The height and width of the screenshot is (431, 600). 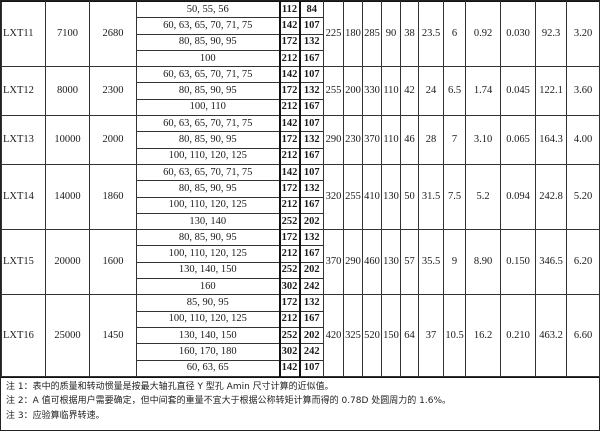 What do you see at coordinates (23, 262) in the screenshot?
I see `model-cell: LXT15` at bounding box center [23, 262].